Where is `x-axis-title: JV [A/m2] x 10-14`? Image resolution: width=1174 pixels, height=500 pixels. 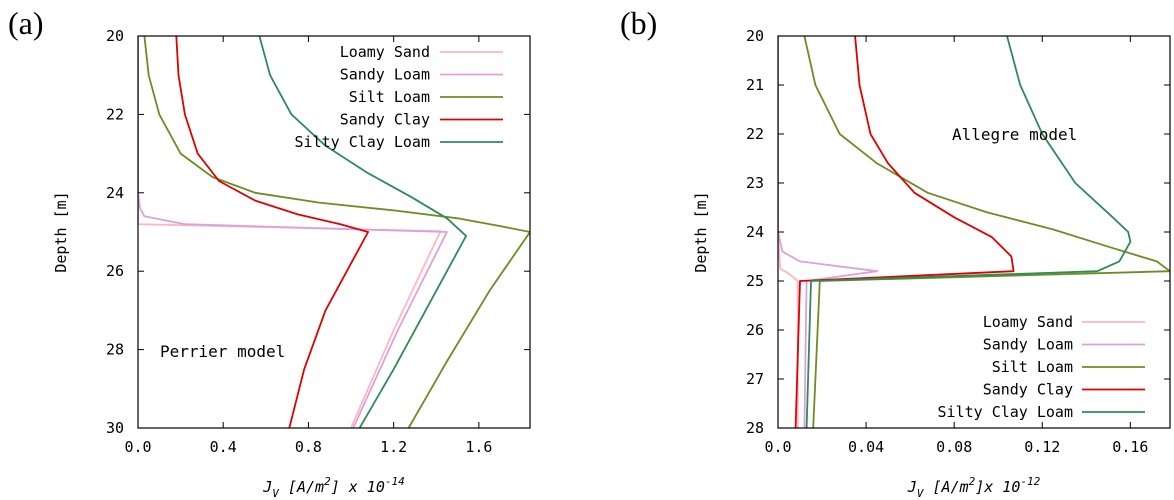 x-axis-title: JV [A/m2] x 10-14 is located at coordinates (333, 487).